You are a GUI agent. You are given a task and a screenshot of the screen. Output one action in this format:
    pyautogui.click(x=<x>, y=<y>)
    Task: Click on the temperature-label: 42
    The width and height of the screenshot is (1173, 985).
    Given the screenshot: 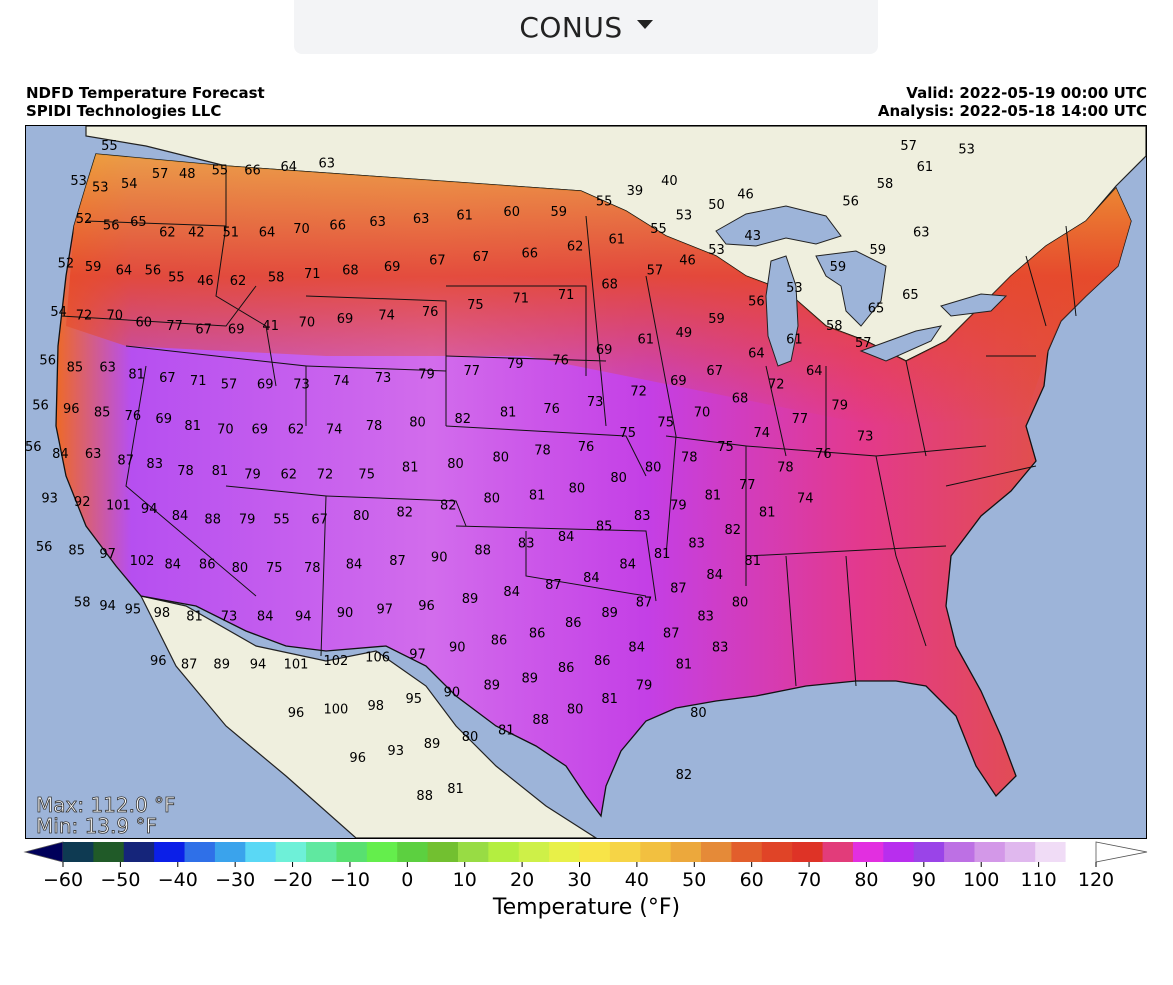 What is the action you would take?
    pyautogui.click(x=196, y=233)
    